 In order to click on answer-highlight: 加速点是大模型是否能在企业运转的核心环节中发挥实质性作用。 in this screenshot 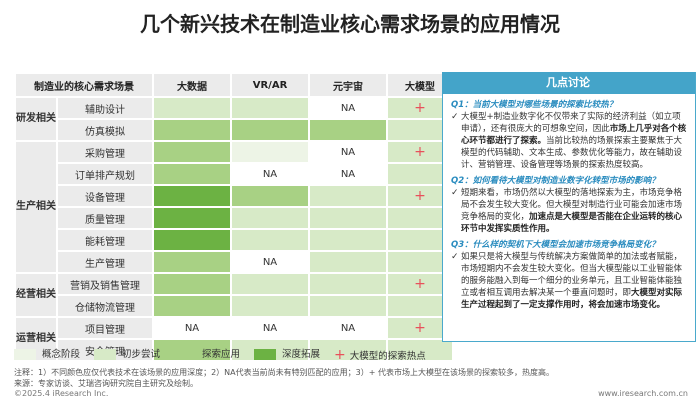, I will do `click(572, 223)`.